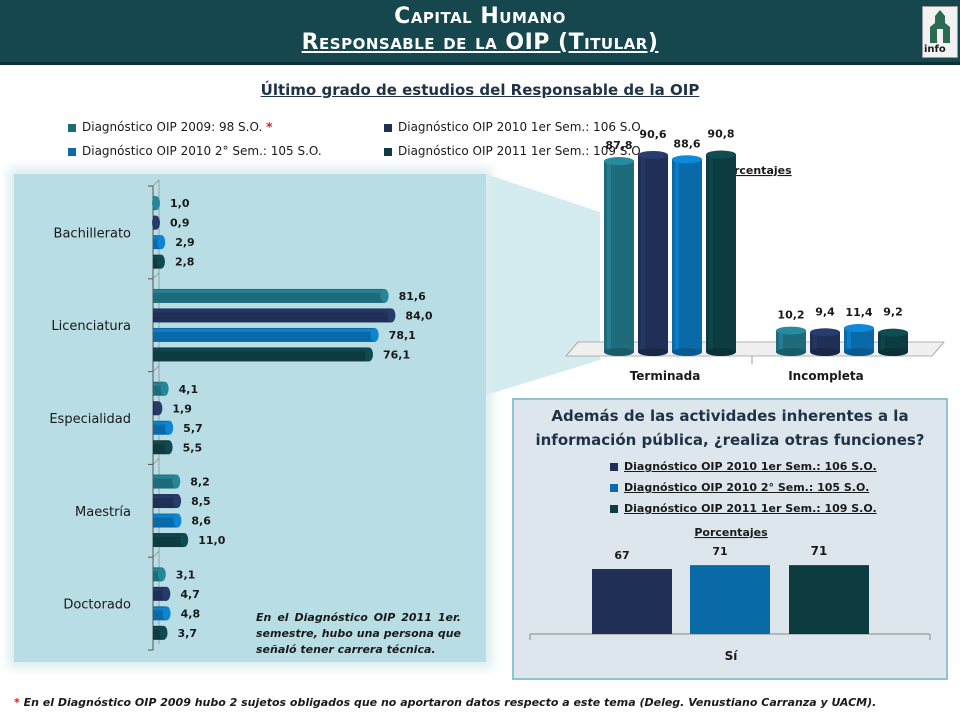 The width and height of the screenshot is (960, 720). What do you see at coordinates (858, 312) in the screenshot?
I see `data-label: 11,4` at bounding box center [858, 312].